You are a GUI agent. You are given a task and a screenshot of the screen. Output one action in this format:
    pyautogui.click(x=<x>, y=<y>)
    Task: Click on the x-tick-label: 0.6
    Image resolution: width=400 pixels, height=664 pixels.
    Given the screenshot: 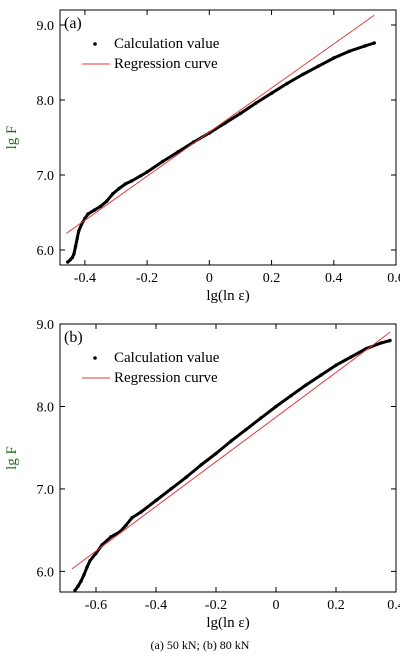 What is the action you would take?
    pyautogui.click(x=393, y=278)
    